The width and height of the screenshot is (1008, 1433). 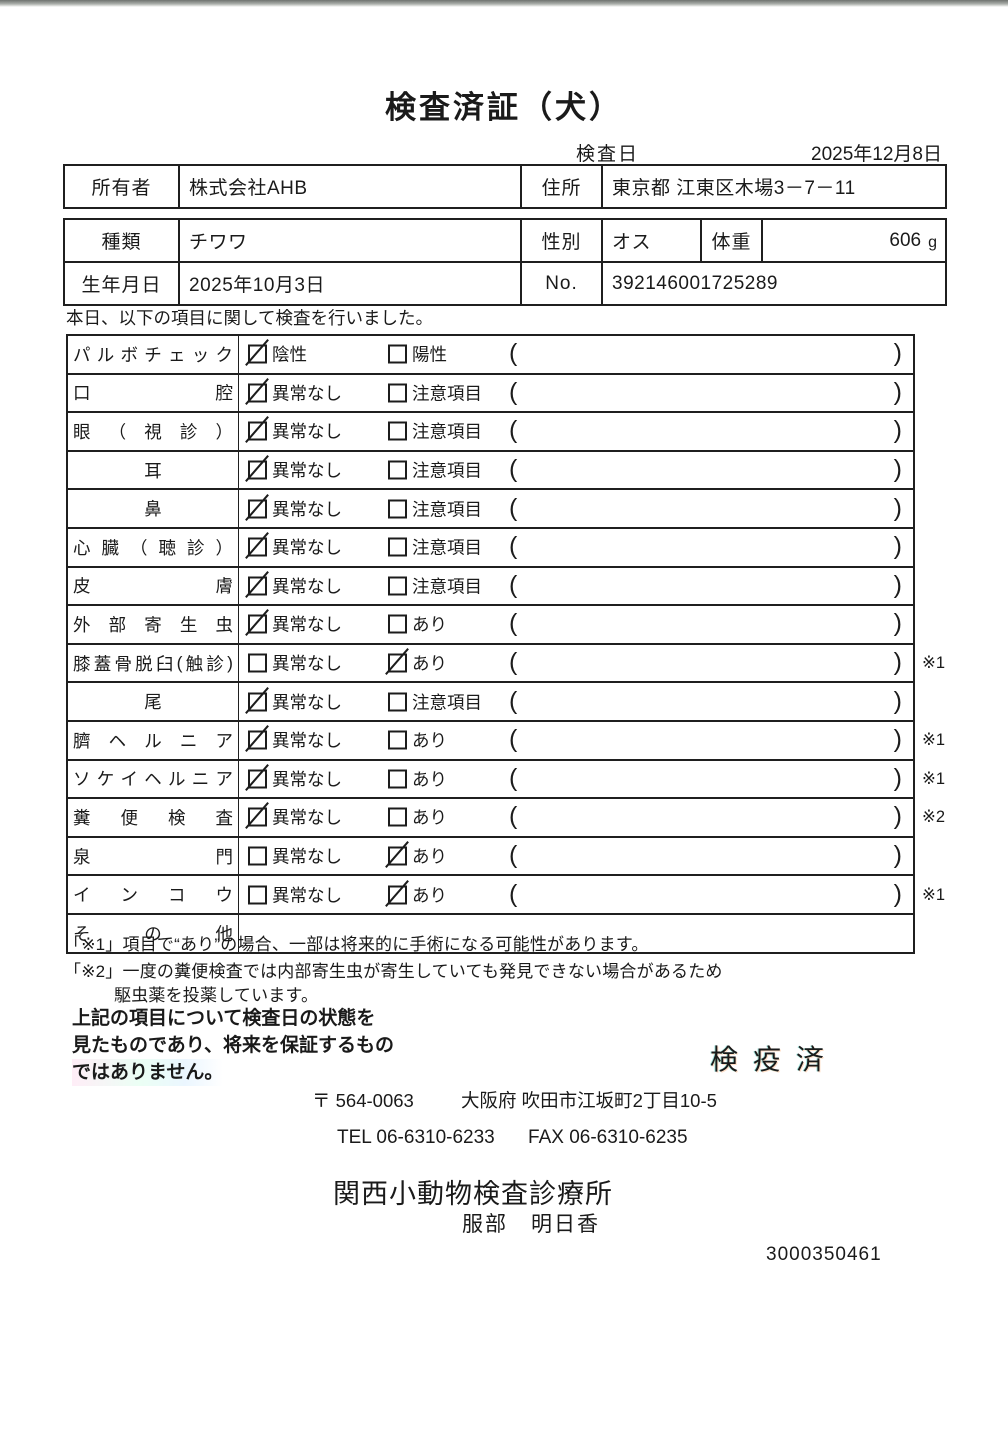 I want to click on clinic-tel: TEL 06-6310-6233, so click(x=416, y=1137).